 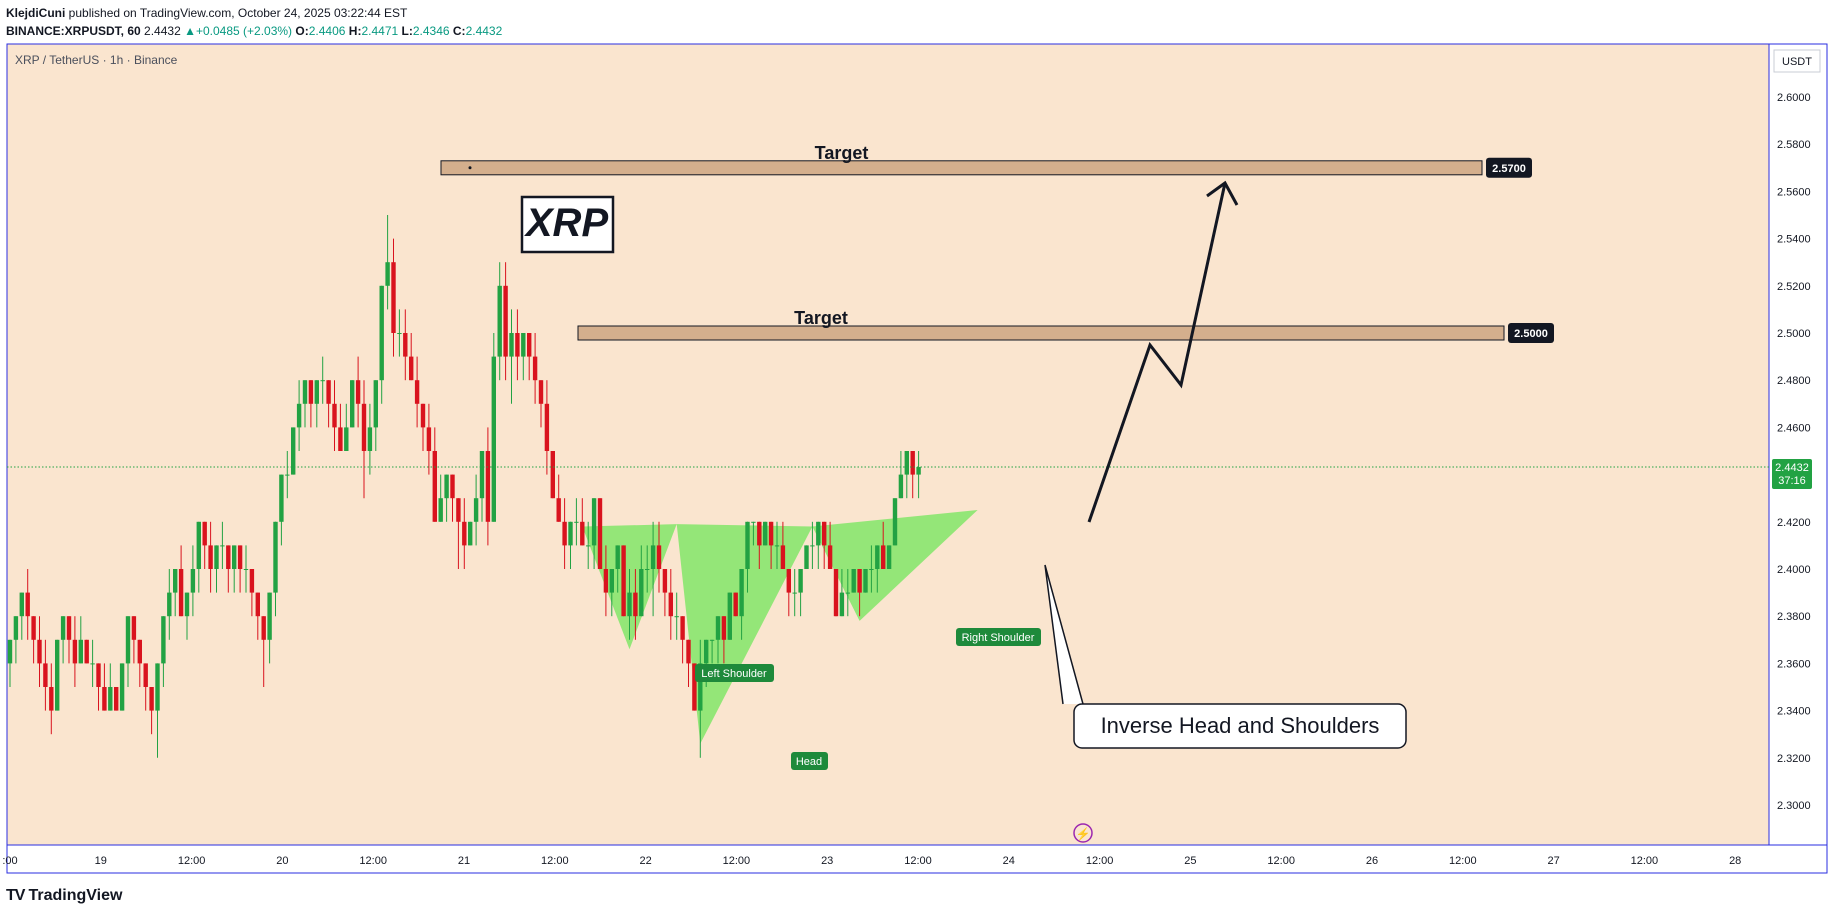 I want to click on open-label: O:, so click(x=302, y=31).